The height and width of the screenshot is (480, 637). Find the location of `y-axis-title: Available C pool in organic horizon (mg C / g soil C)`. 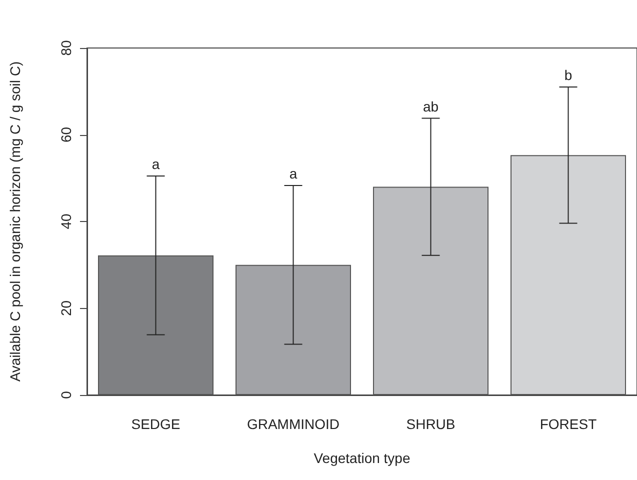

y-axis-title: Available C pool in organic horizon (mg C / g soil C) is located at coordinates (15, 221).